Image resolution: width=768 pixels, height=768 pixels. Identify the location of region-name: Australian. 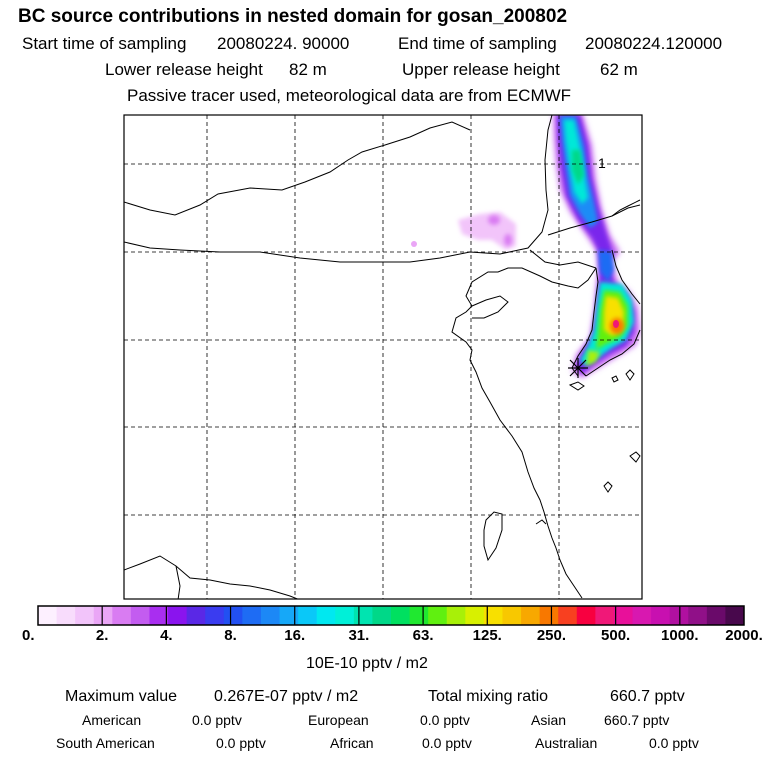
(566, 743).